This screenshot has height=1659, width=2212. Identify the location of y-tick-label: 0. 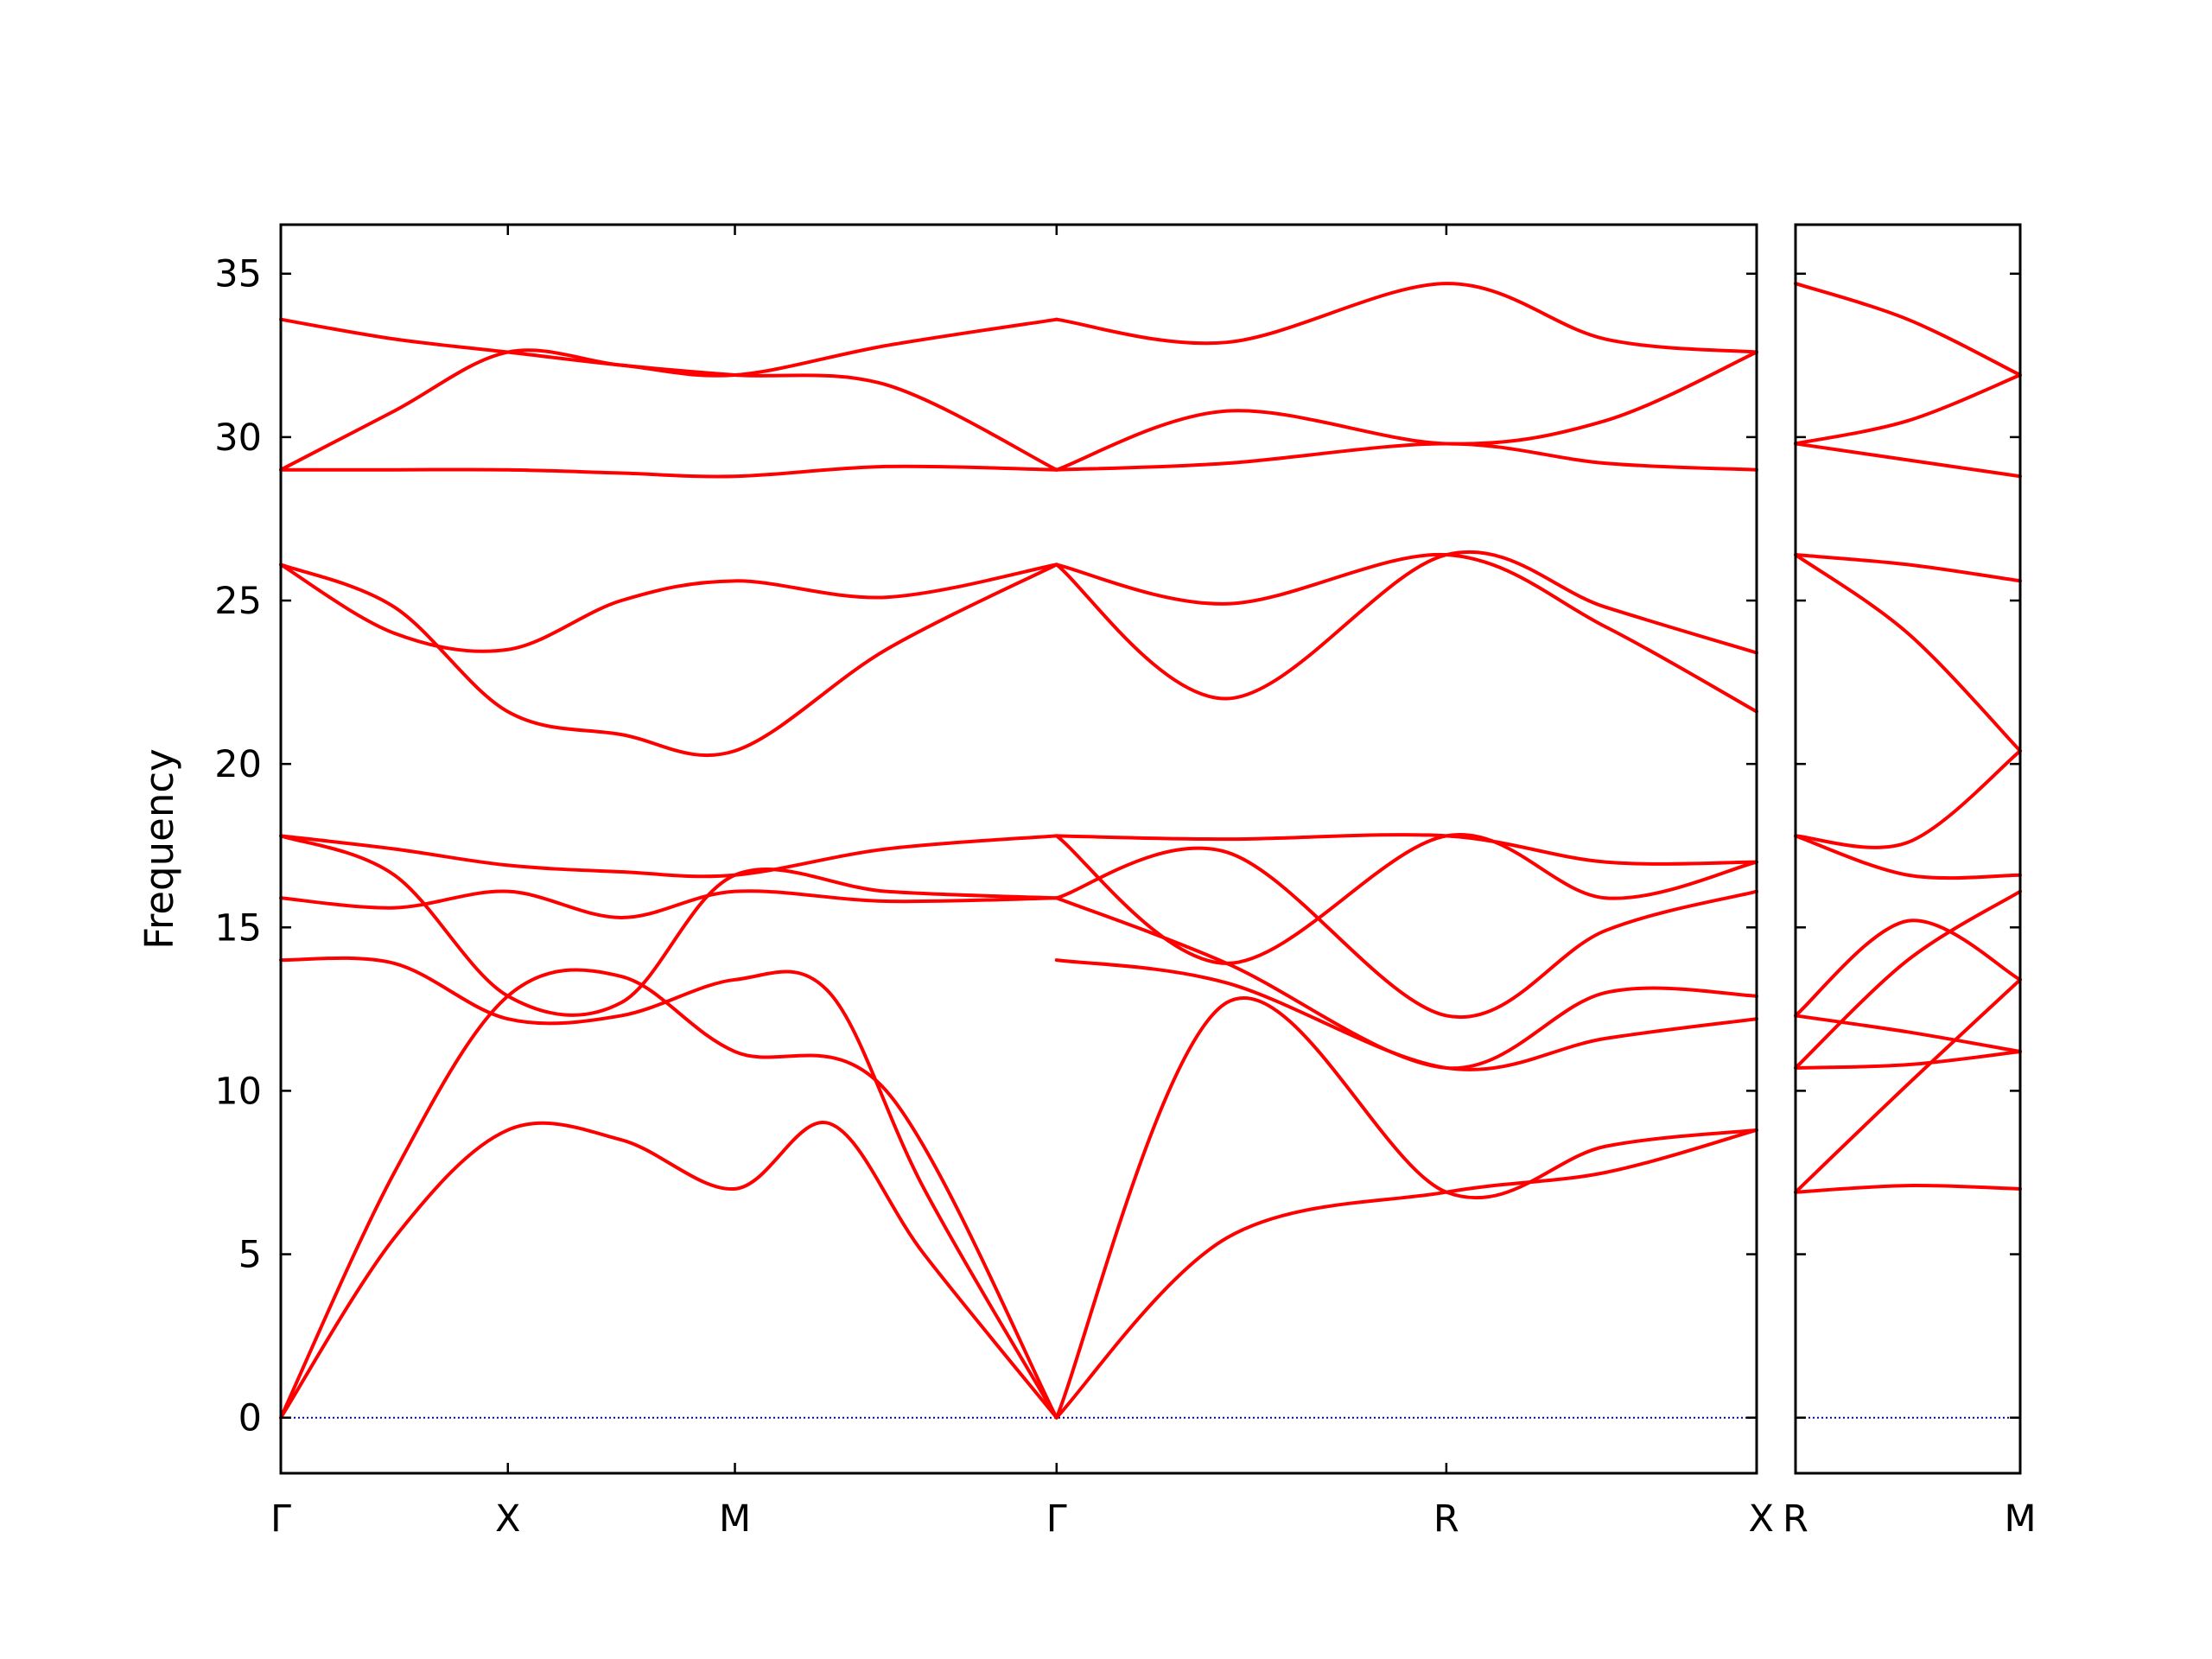
(250, 1418).